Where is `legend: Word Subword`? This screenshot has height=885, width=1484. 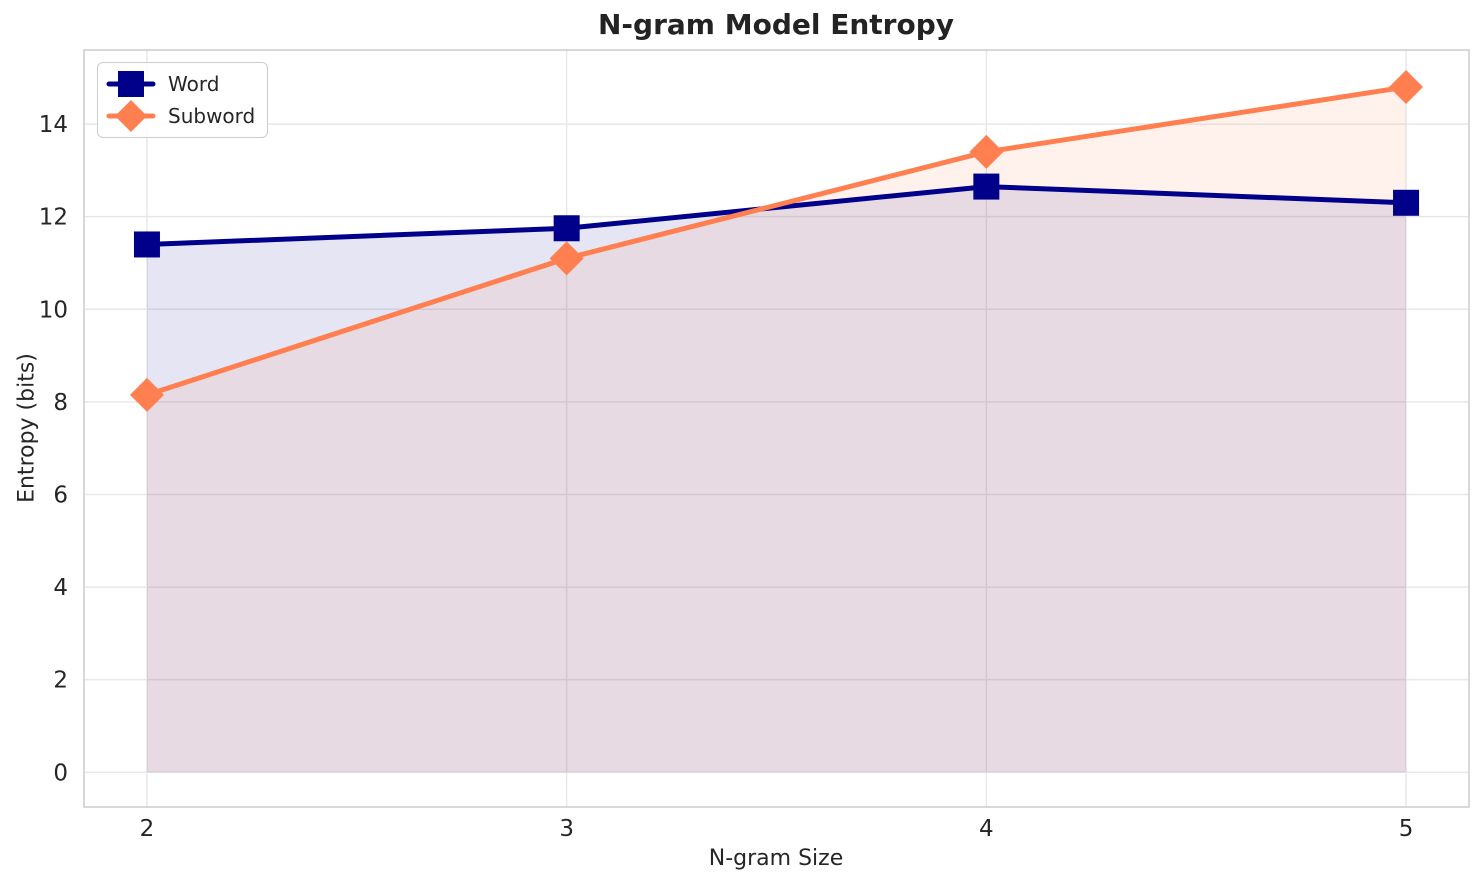
legend: Word Subword is located at coordinates (183, 100).